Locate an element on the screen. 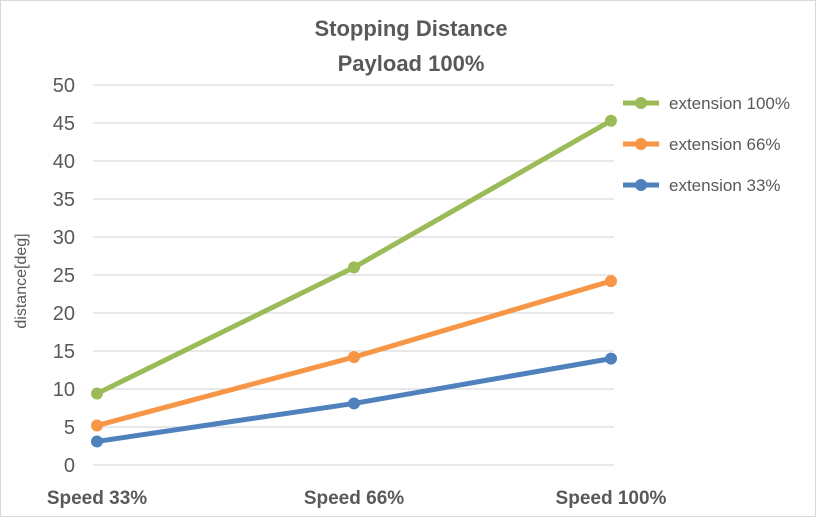  y-tick-label: 0 is located at coordinates (69, 466).